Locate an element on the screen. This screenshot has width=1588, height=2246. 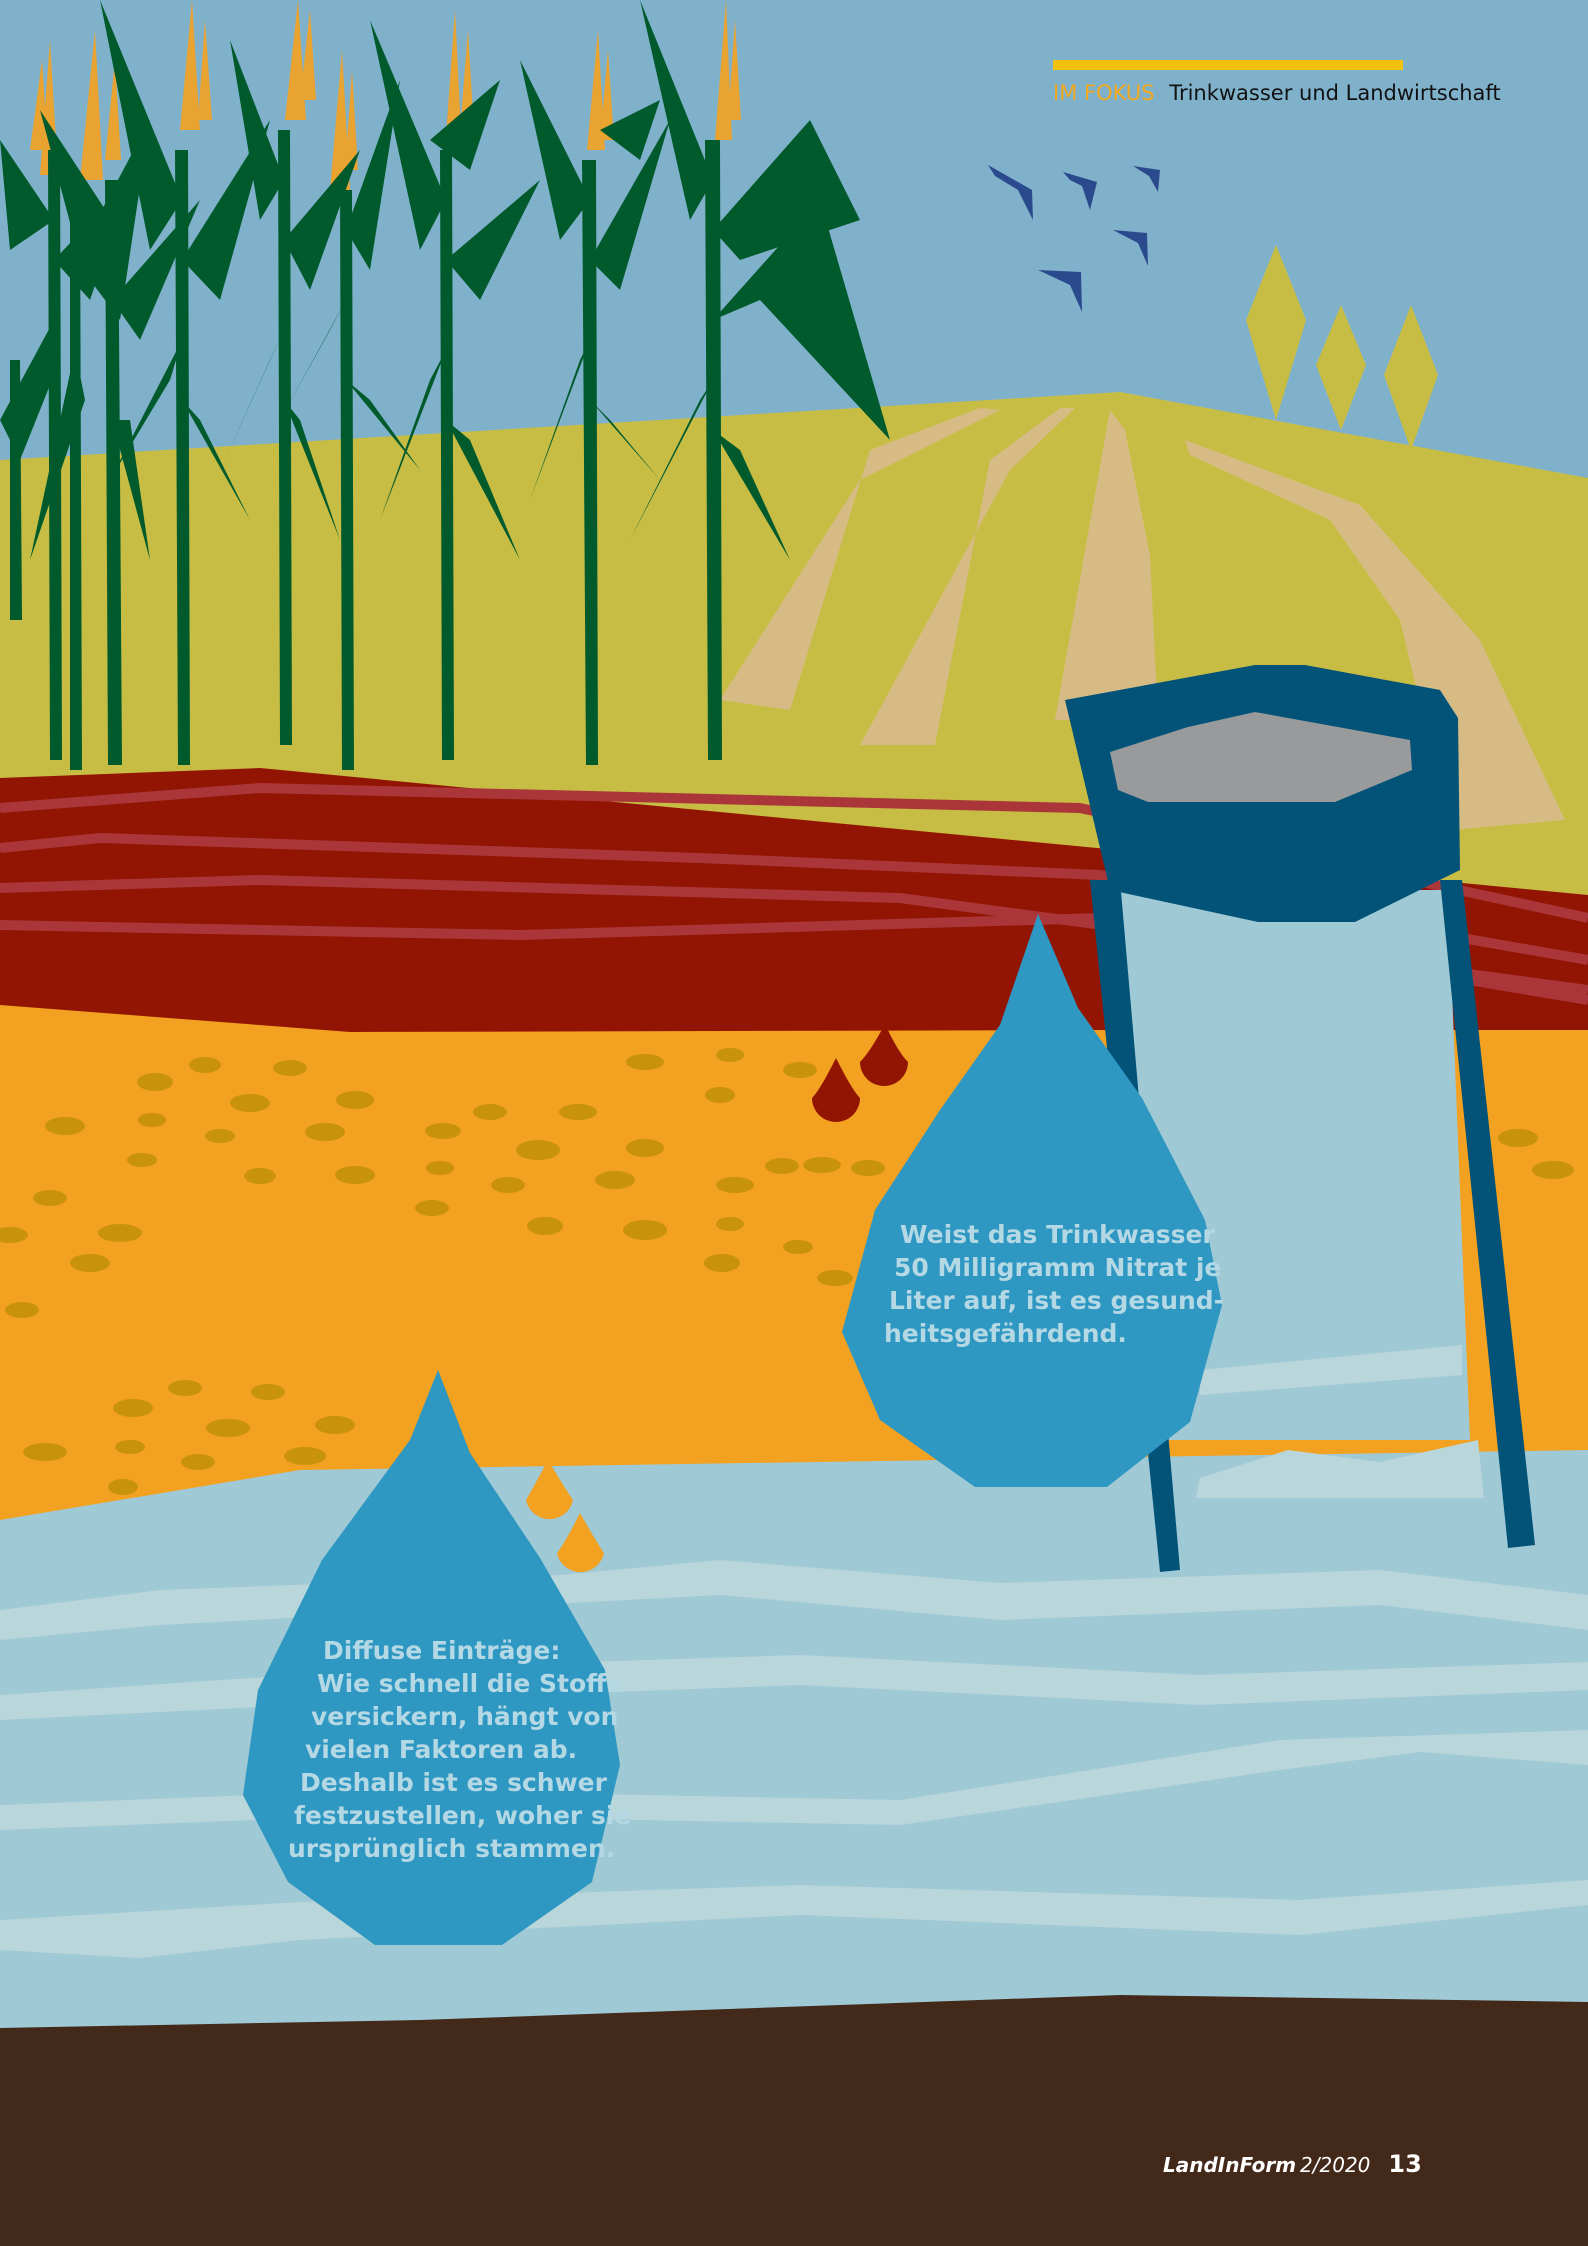
page-number: 13 is located at coordinates (1405, 2164).